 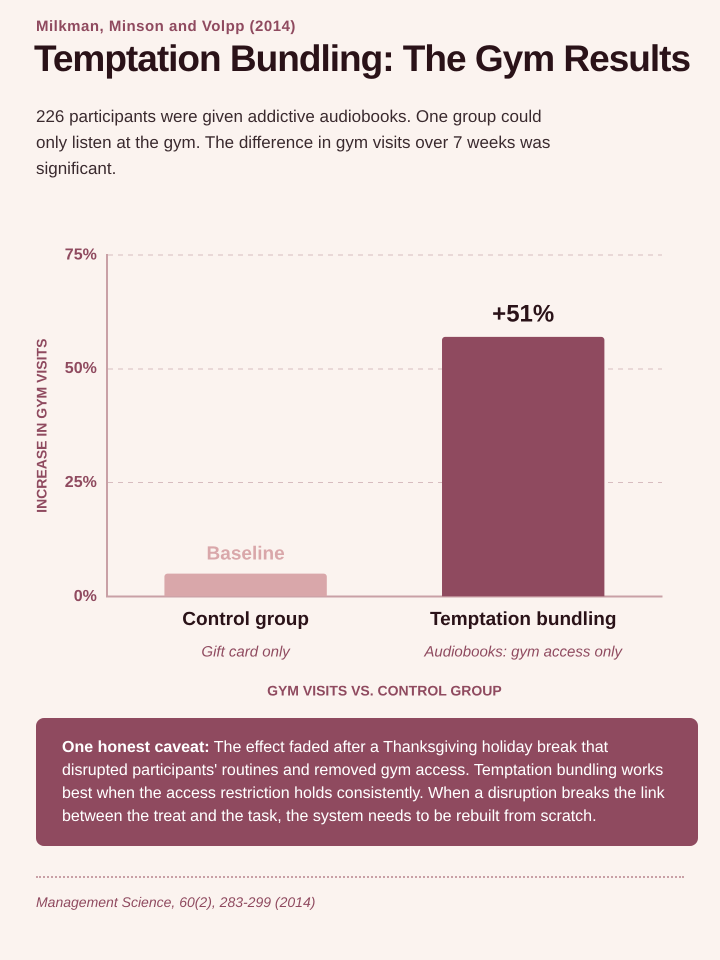 I want to click on y-axis-title: INCREASE IN GYM VISITS, so click(x=41, y=425).